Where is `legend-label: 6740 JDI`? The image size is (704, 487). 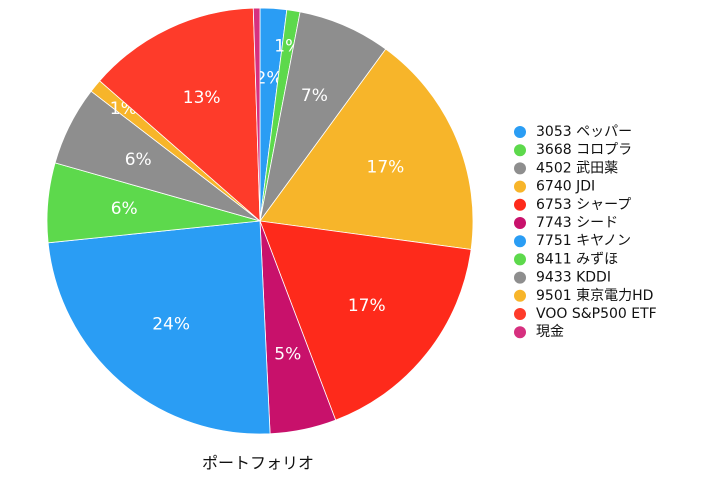
legend-label: 6740 JDI is located at coordinates (565, 187).